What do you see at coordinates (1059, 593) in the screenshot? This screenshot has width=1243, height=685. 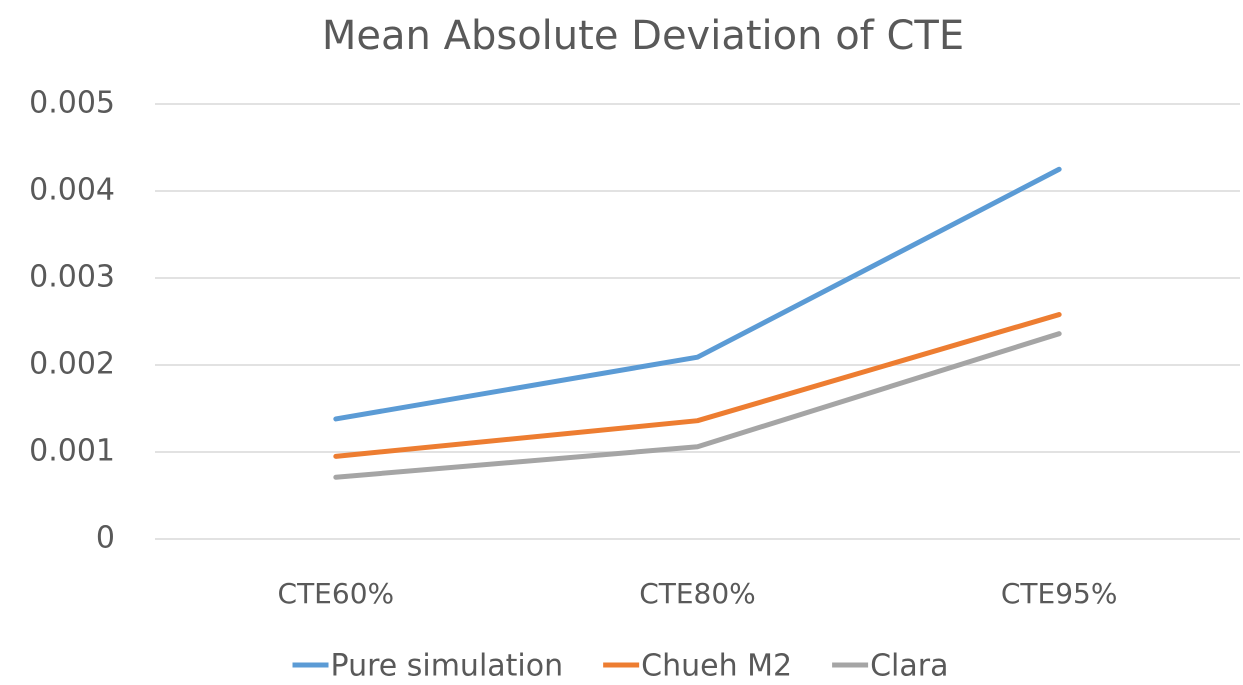 I see `x-tick-label: CTE95%` at bounding box center [1059, 593].